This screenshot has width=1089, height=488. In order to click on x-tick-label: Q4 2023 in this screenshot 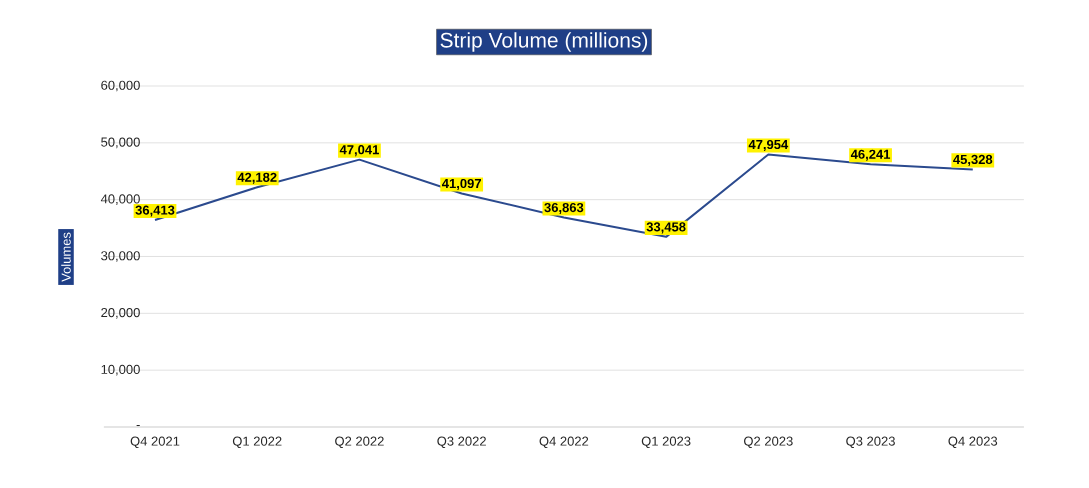, I will do `click(973, 442)`.